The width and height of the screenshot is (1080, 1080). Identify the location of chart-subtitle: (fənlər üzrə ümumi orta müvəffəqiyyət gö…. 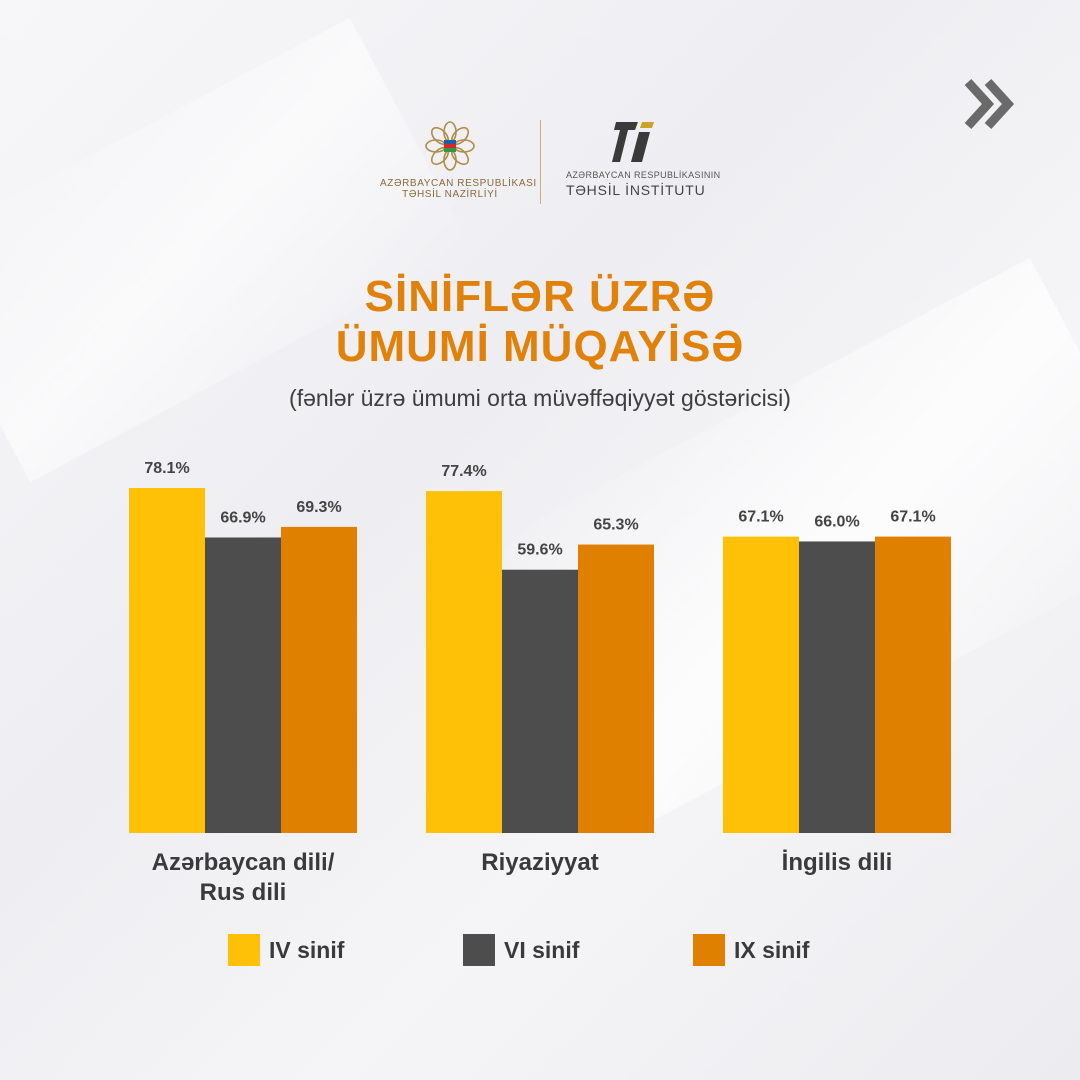
(540, 398).